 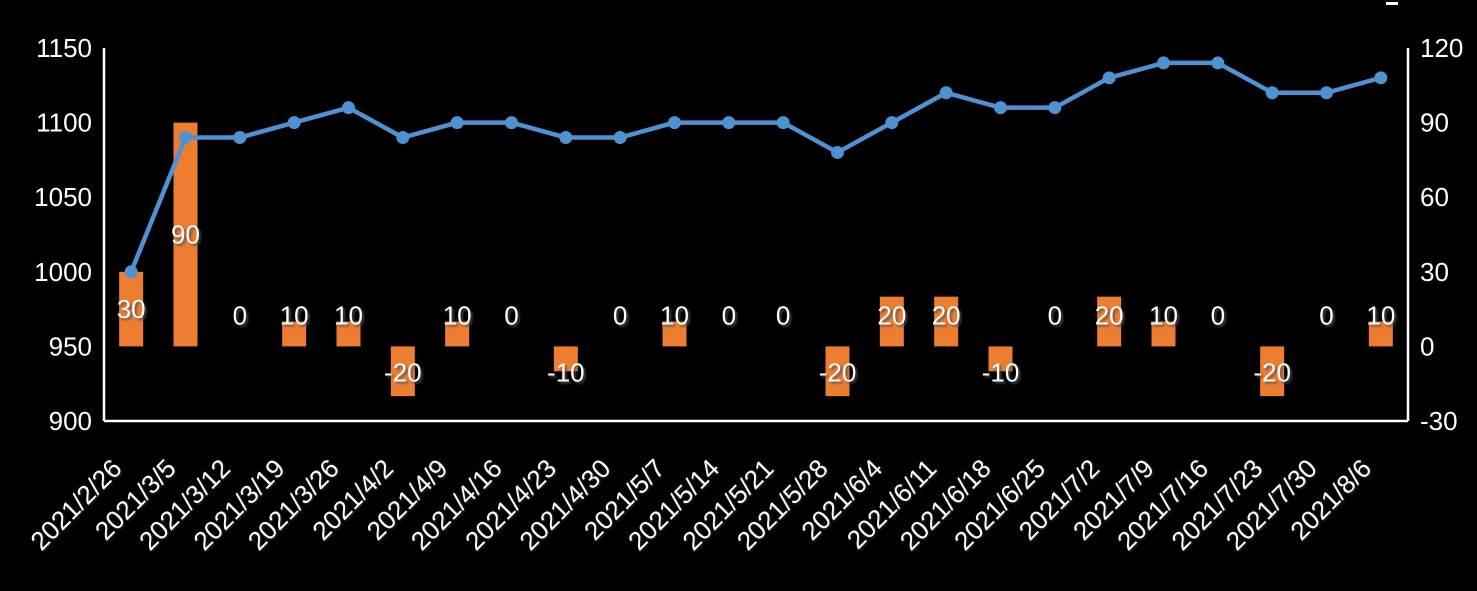 I want to click on bar-label-2021/4/16: 0, so click(x=511, y=315).